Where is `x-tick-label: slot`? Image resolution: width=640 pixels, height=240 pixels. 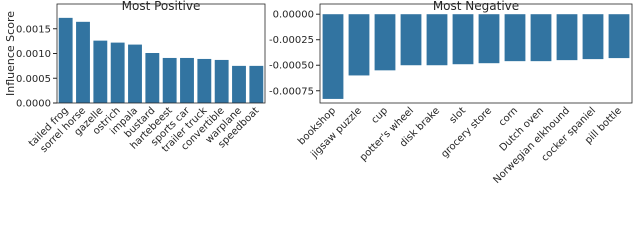
x-tick-label: slot is located at coordinates (458, 115).